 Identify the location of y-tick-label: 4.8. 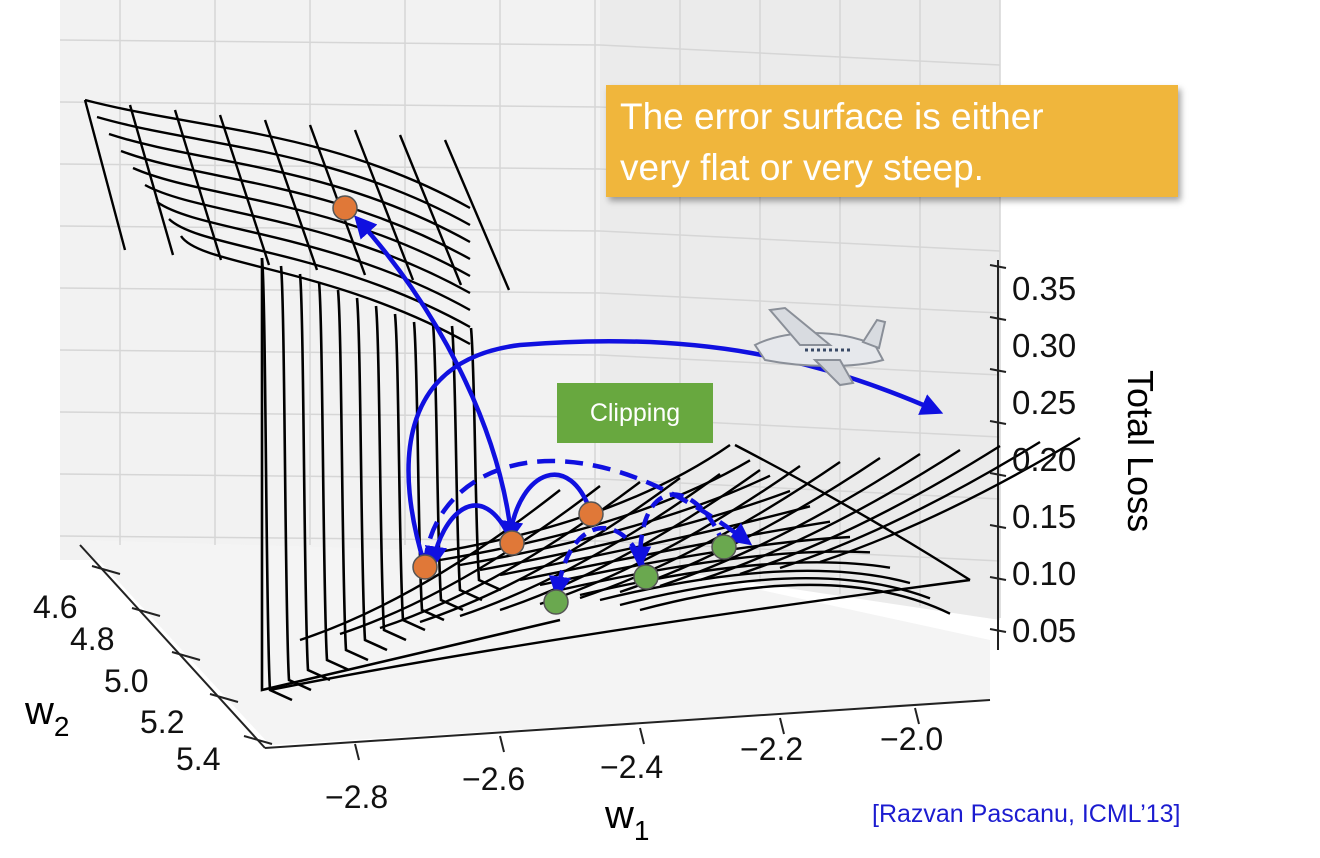
(92, 639).